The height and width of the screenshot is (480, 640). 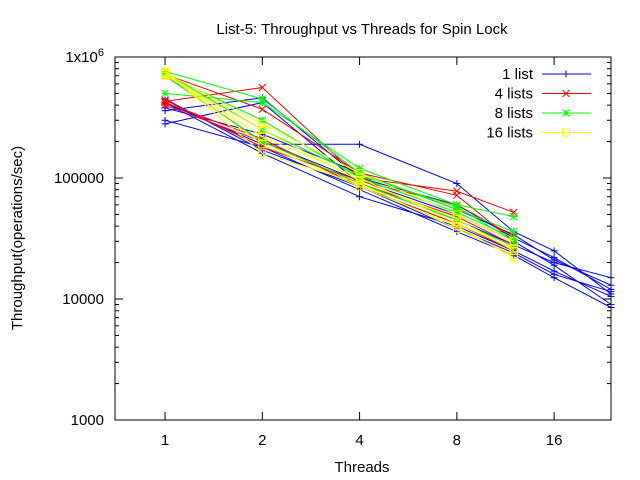 I want to click on y-tick-label: 1000, so click(x=87, y=420).